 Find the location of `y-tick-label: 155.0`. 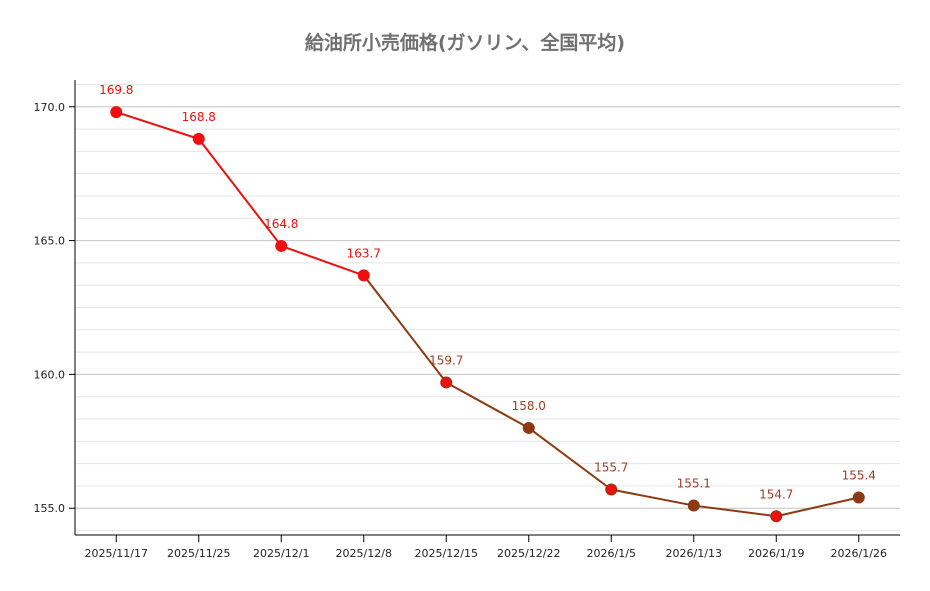

y-tick-label: 155.0 is located at coordinates (50, 508).